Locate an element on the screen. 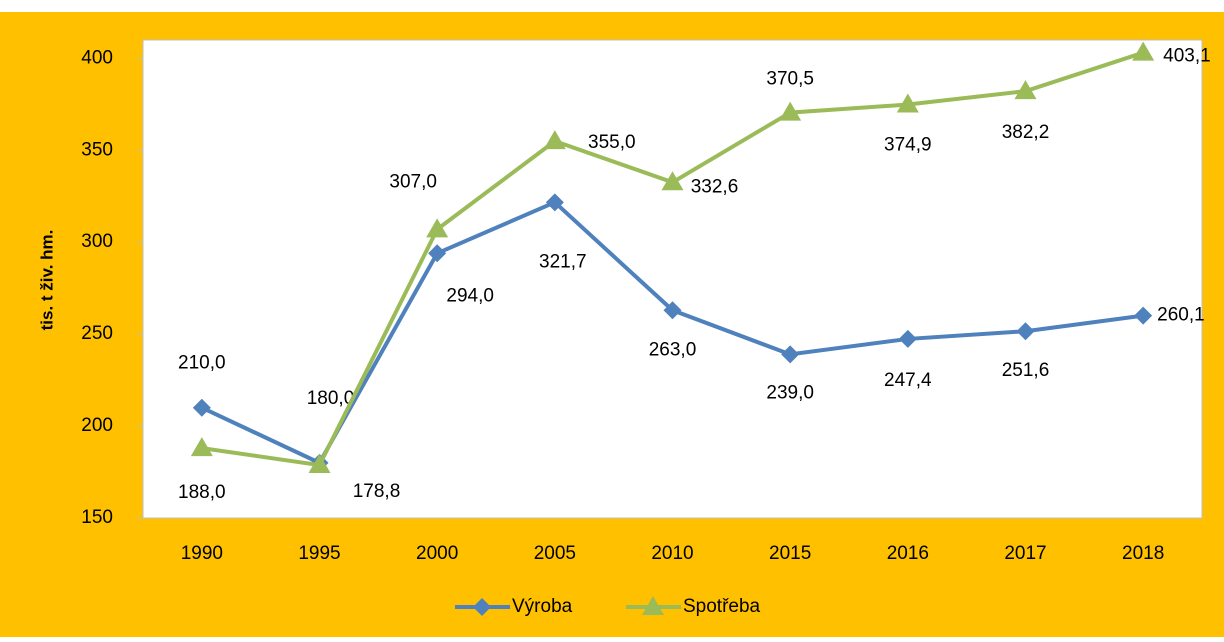 This screenshot has width=1224, height=642. data-label: 210,0 is located at coordinates (202, 363).